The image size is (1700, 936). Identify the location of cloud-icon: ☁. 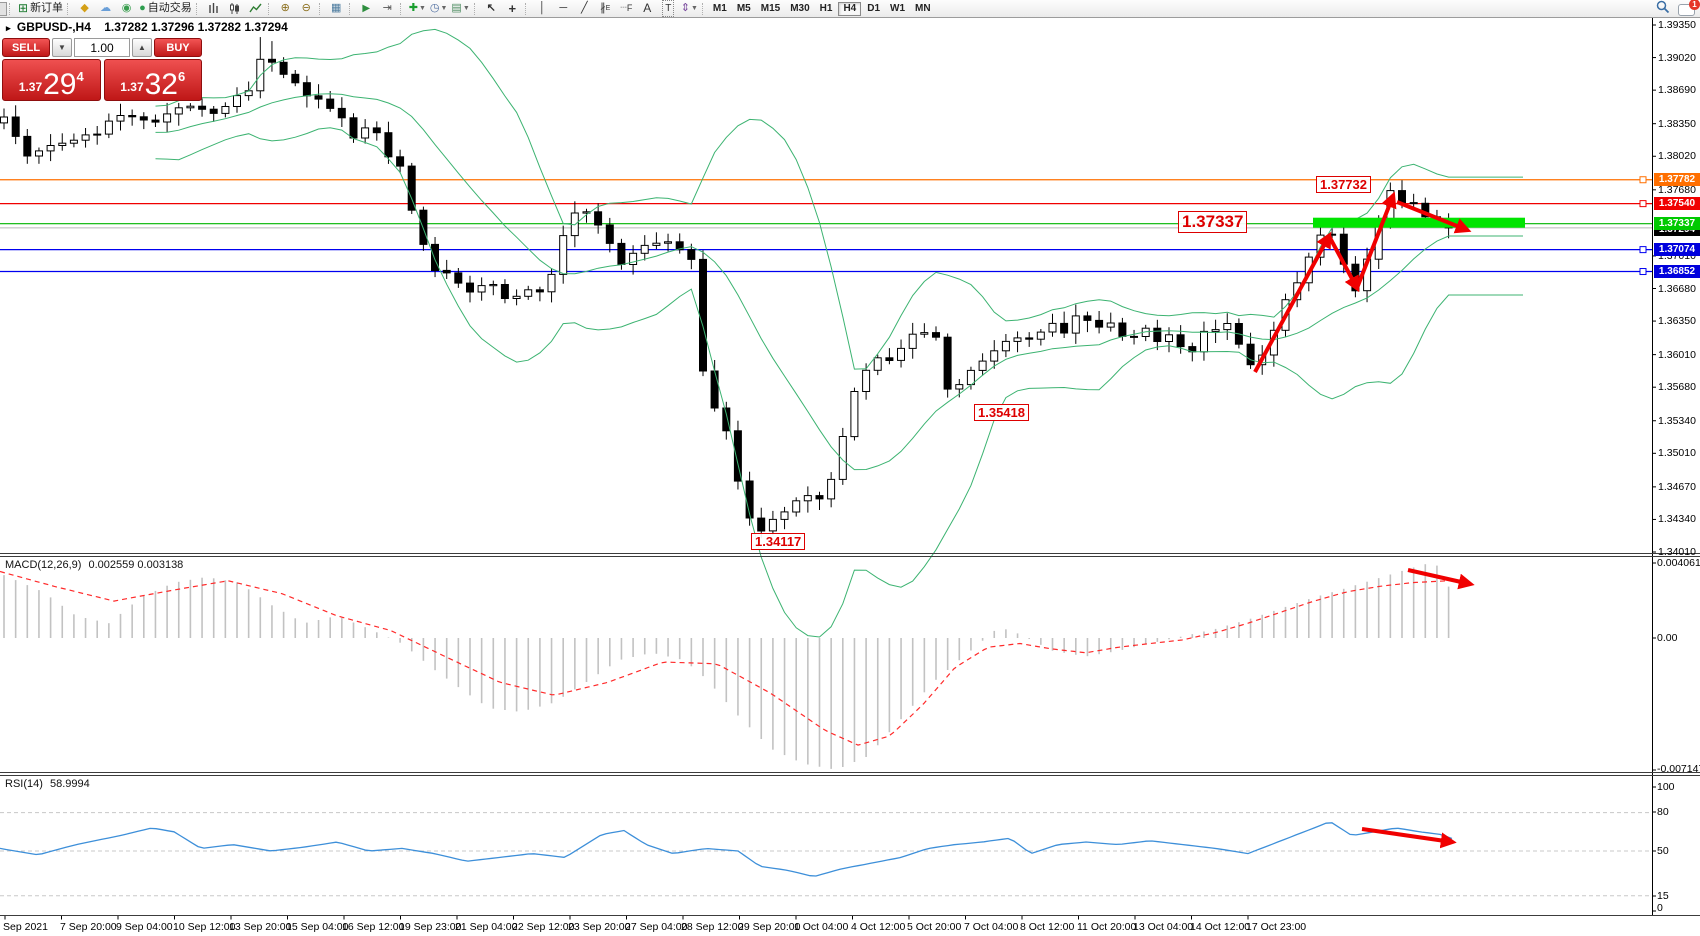
(106, 8).